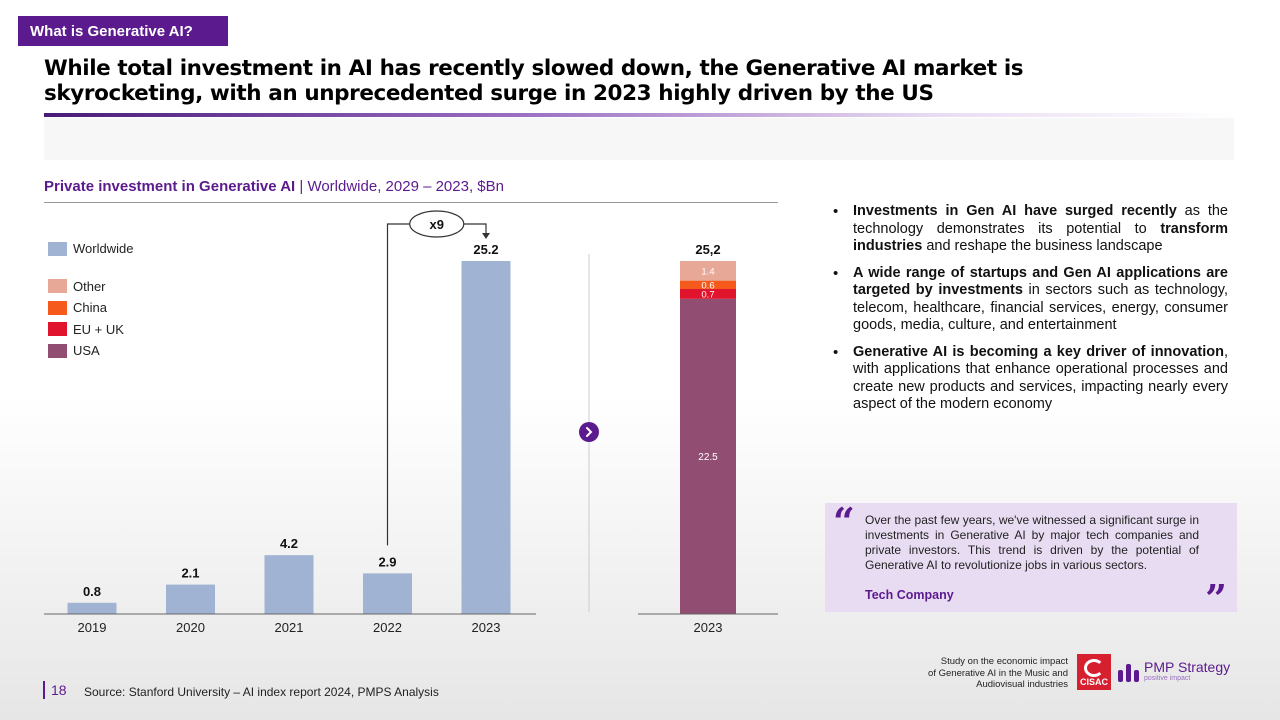 The width and height of the screenshot is (1280, 720). What do you see at coordinates (1022, 684) in the screenshot?
I see `study-title-line: Audiovisual industries` at bounding box center [1022, 684].